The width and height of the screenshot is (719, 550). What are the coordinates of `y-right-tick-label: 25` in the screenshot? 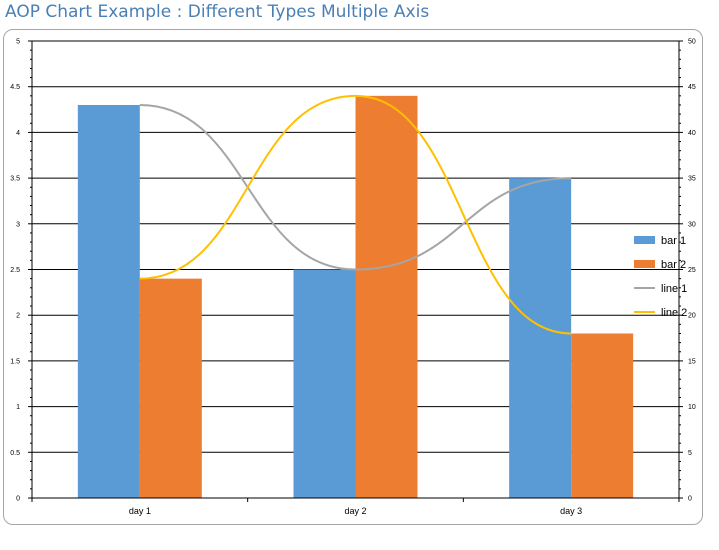 It's located at (692, 270).